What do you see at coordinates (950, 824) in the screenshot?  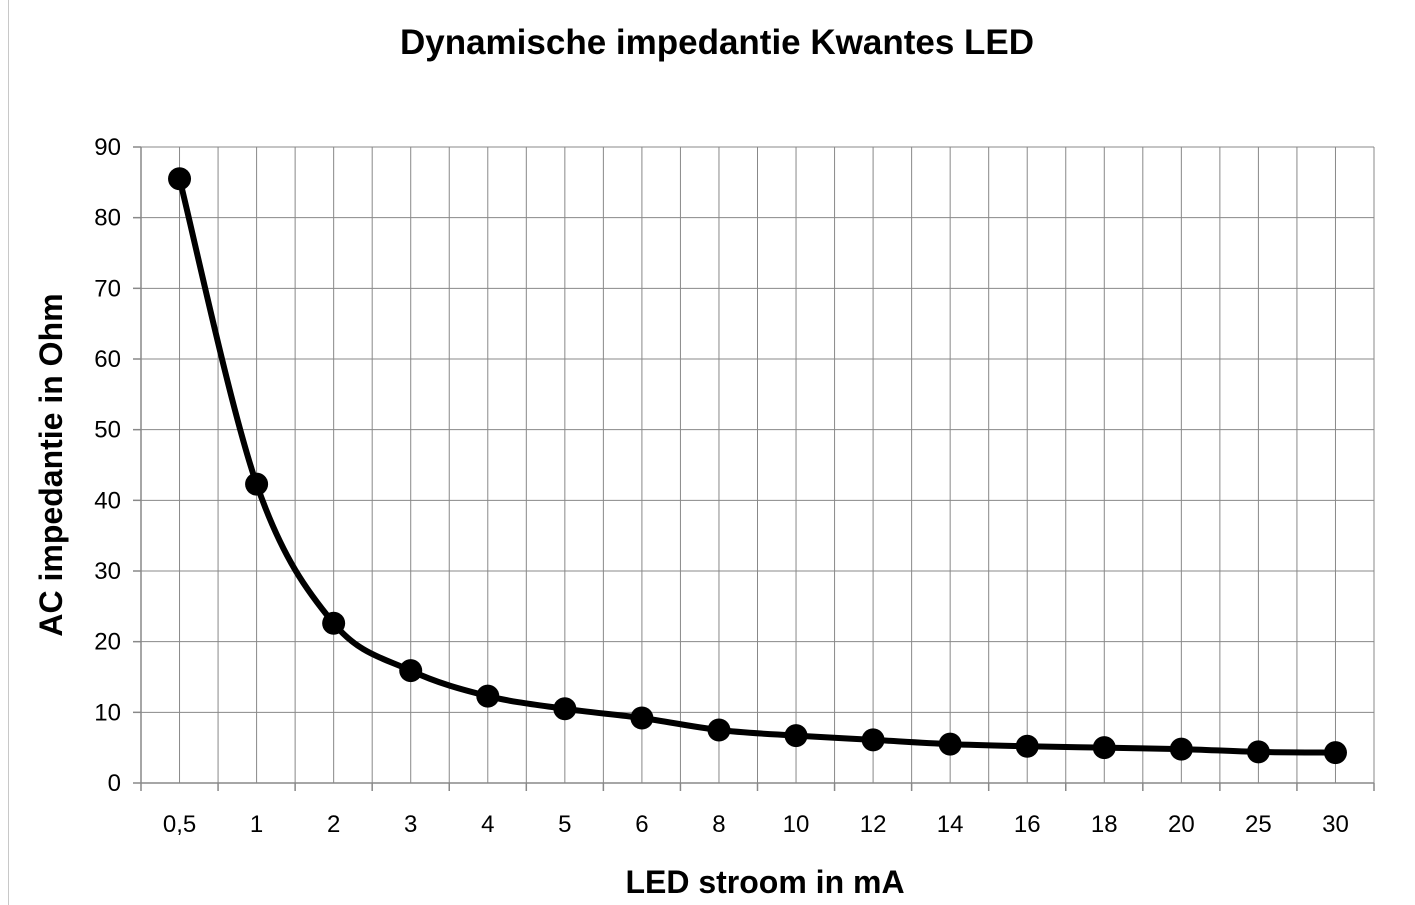 I see `x-tick-label: 14` at bounding box center [950, 824].